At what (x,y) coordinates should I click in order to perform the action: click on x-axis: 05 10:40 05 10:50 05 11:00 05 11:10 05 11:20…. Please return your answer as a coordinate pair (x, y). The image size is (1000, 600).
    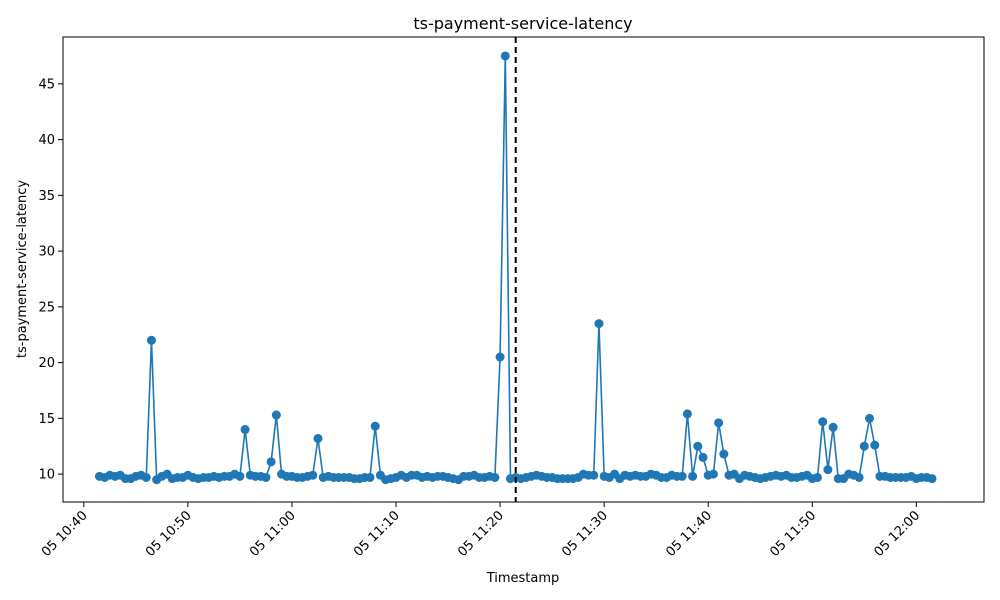
    Looking at the image, I should click on (481, 531).